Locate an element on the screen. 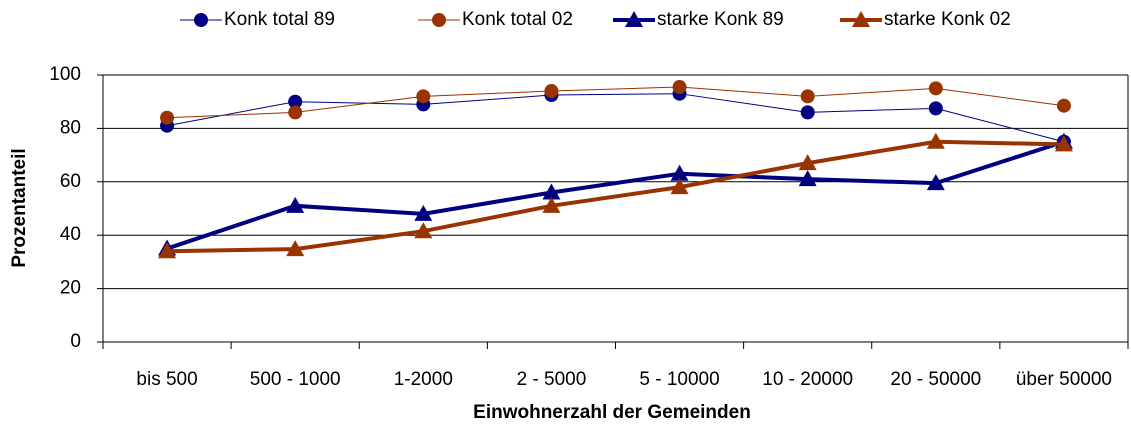  x-tick-label: 500 - 1000 is located at coordinates (295, 379).